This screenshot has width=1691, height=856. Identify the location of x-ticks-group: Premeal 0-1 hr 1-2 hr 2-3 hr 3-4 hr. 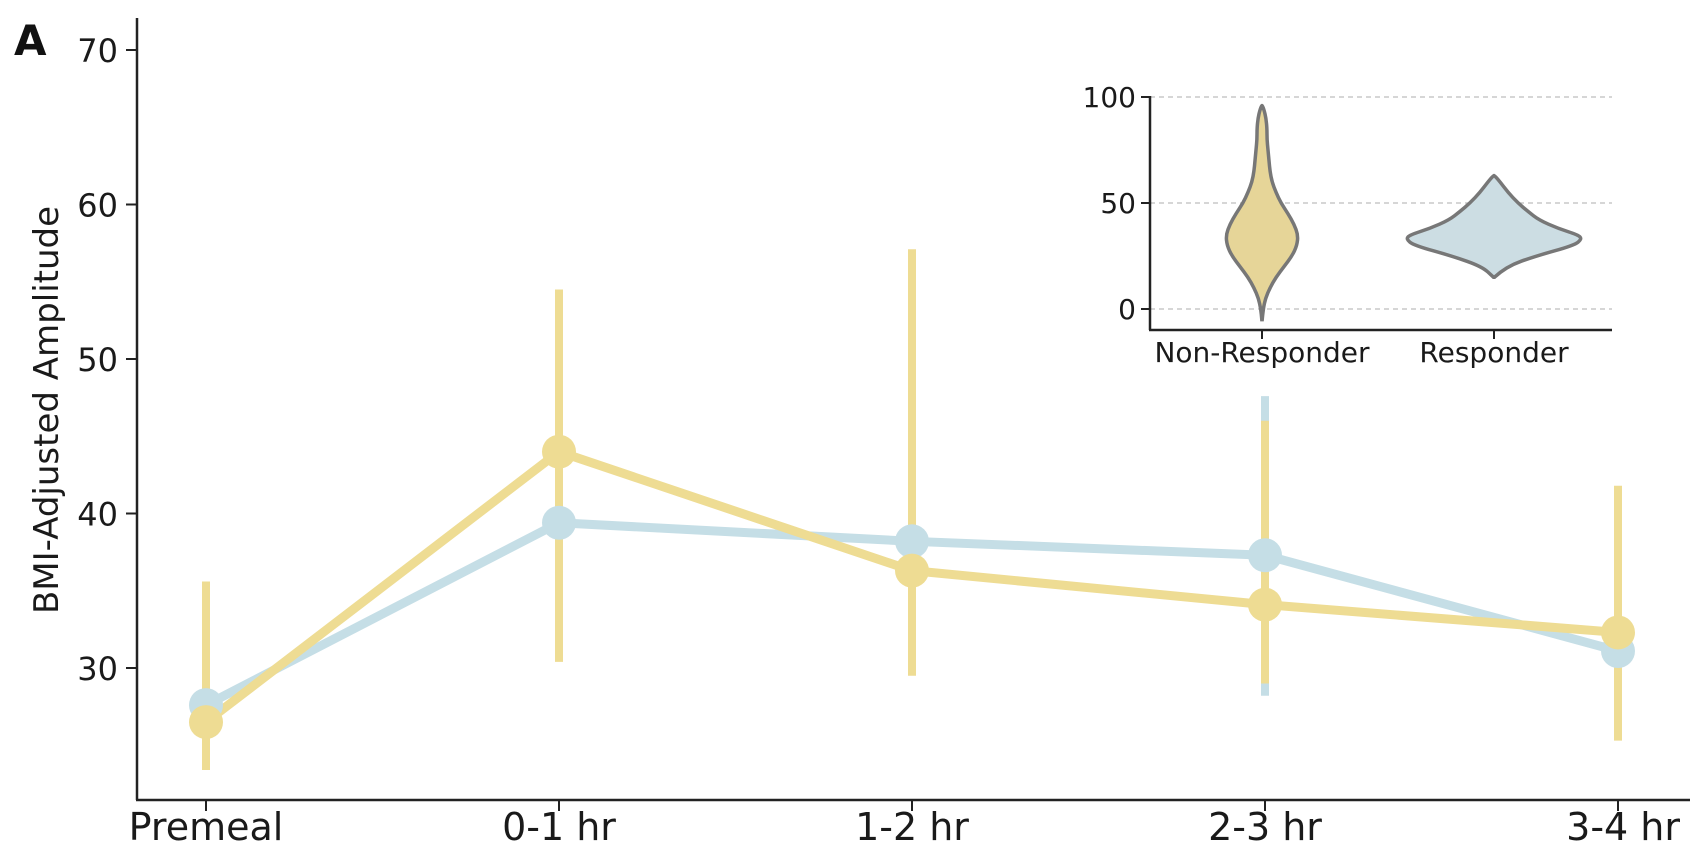
(904, 824).